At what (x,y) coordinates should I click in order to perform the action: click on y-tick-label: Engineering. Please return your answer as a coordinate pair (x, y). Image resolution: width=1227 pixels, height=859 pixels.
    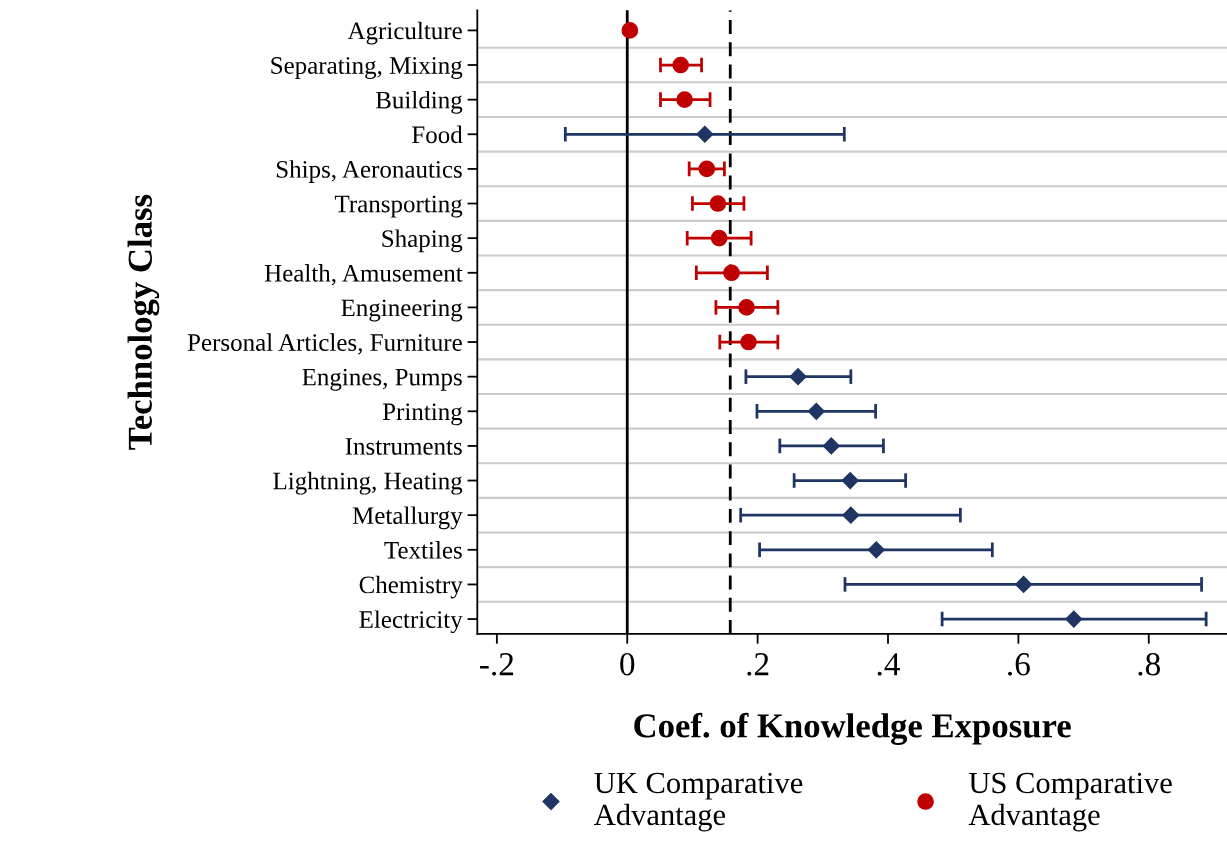
    Looking at the image, I should click on (402, 310).